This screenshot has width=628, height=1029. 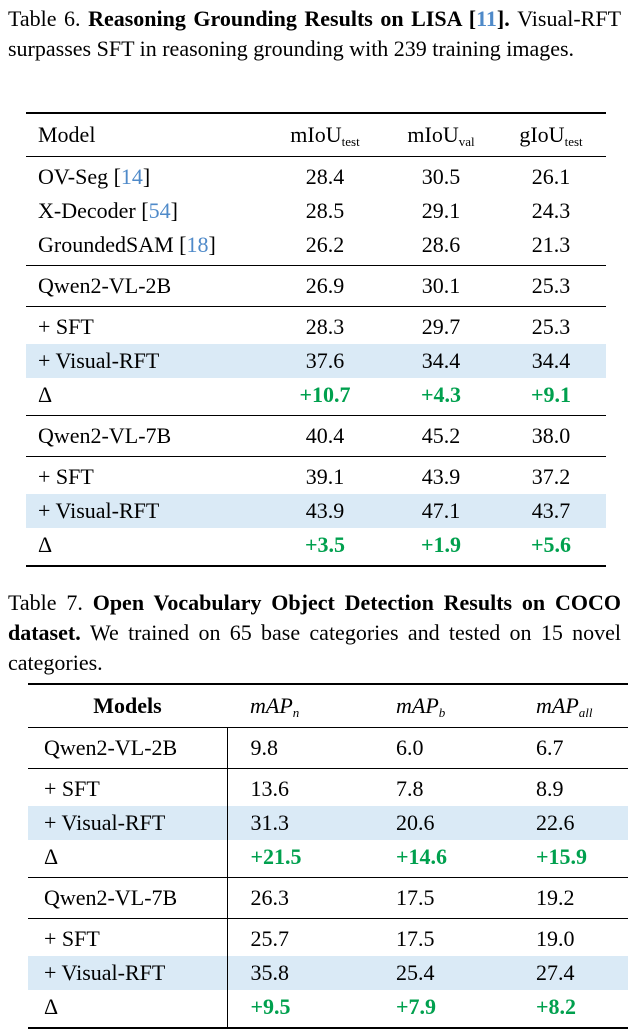 I want to click on table-row-delta: Δ +9.5 +7.9 +8.2, so click(x=328, y=1009).